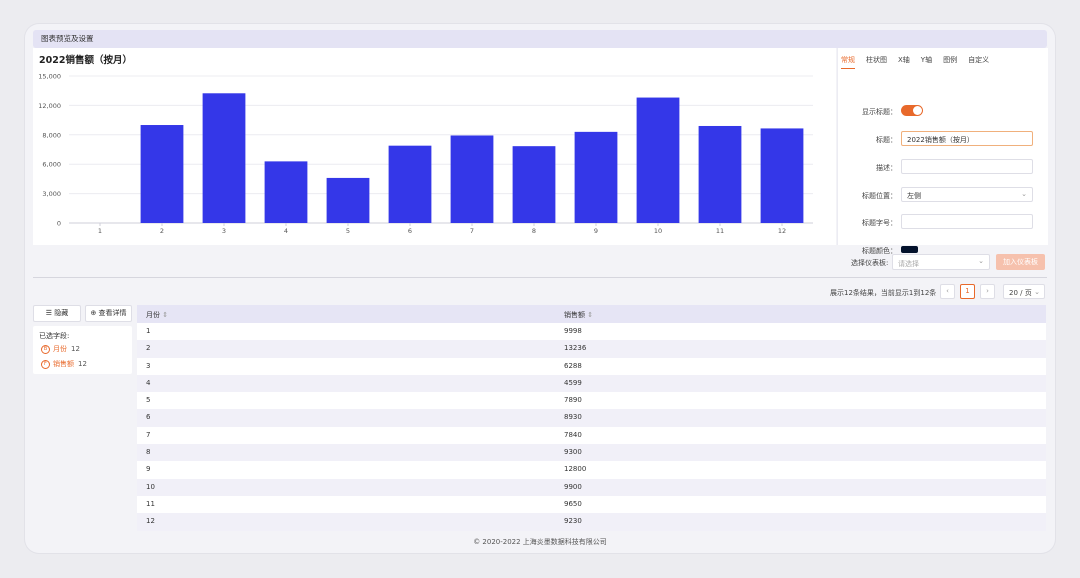  I want to click on field-name: 销售额, so click(63, 364).